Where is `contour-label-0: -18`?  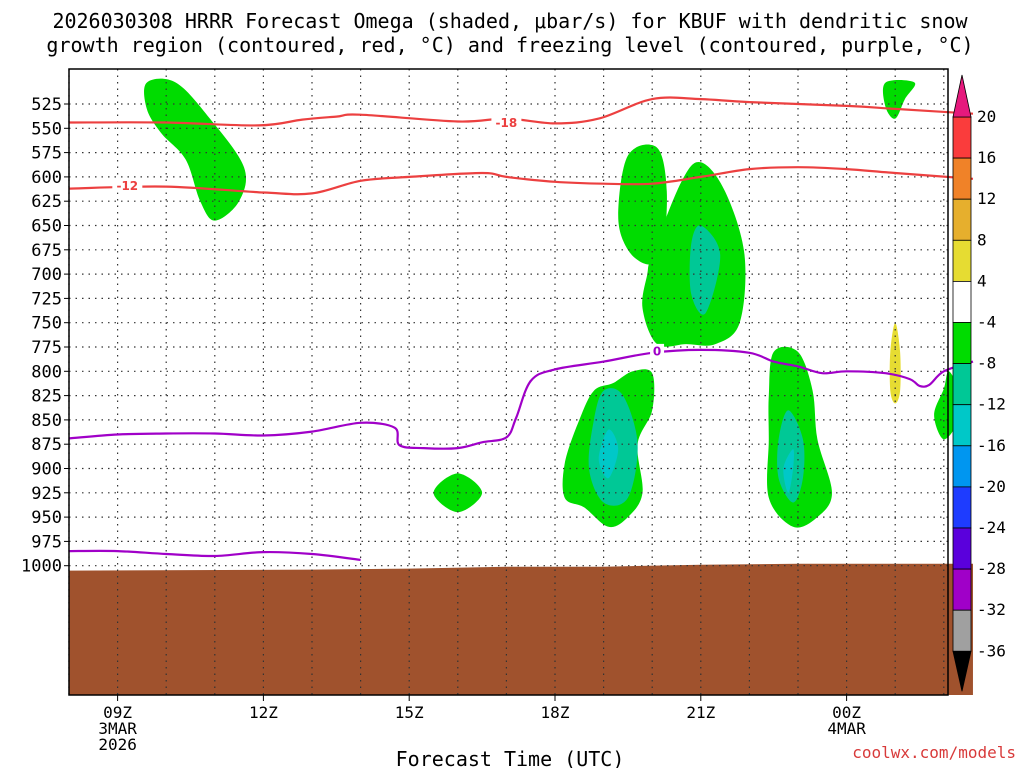
contour-label-0: -18 is located at coordinates (507, 123).